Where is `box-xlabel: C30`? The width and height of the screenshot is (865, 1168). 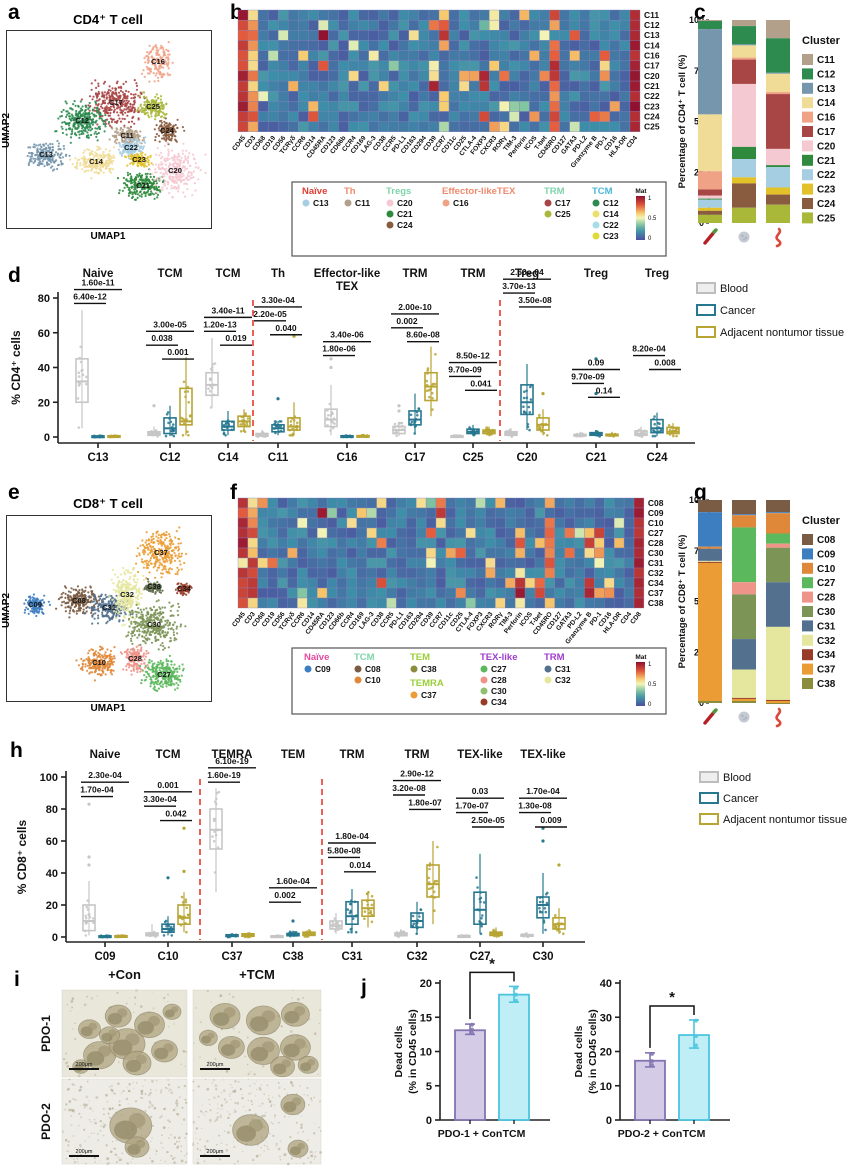
box-xlabel: C30 is located at coordinates (542, 957).